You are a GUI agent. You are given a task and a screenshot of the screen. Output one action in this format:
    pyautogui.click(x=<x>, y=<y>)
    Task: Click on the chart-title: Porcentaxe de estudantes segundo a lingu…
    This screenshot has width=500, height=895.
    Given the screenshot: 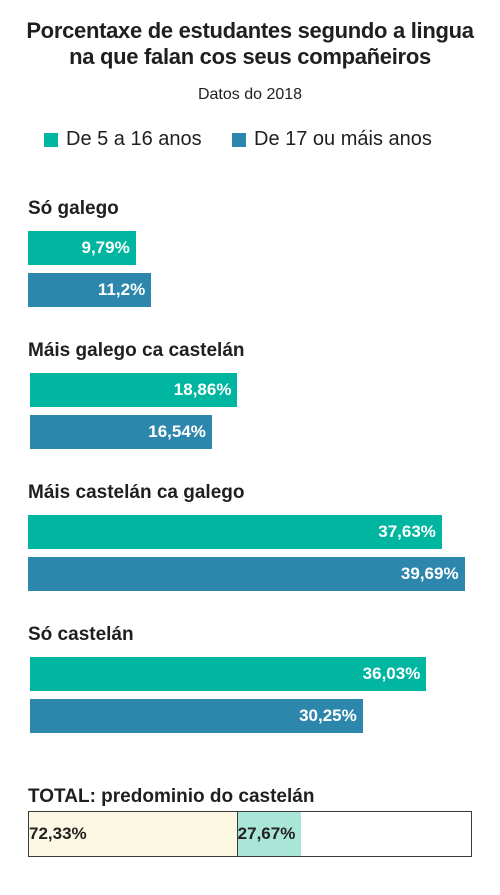 What is the action you would take?
    pyautogui.click(x=250, y=44)
    